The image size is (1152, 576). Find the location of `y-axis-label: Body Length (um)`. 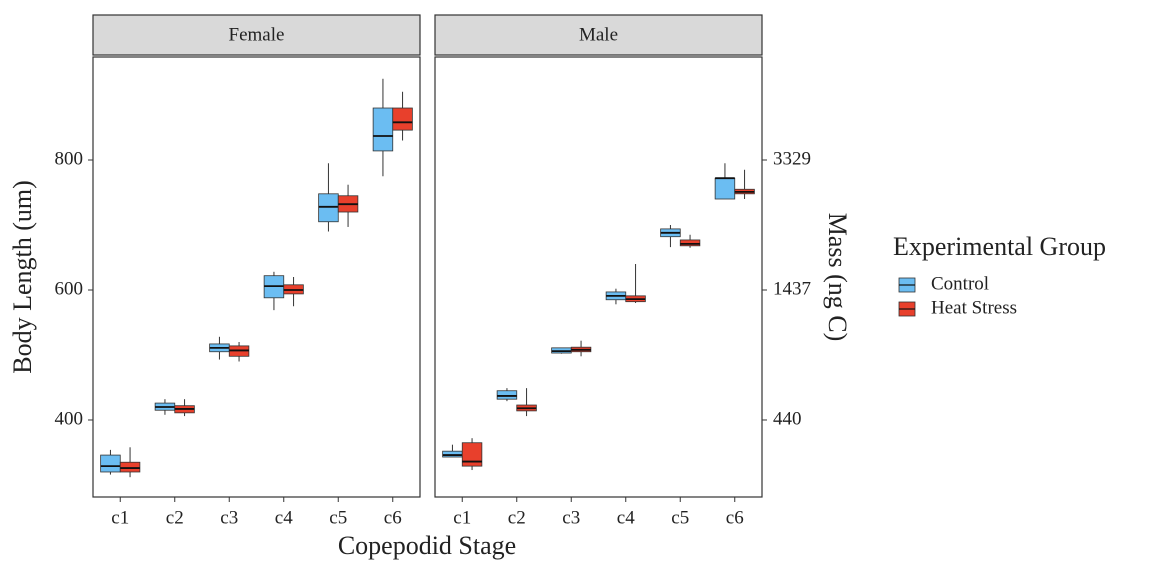

y-axis-label: Body Length (um) is located at coordinates (22, 277).